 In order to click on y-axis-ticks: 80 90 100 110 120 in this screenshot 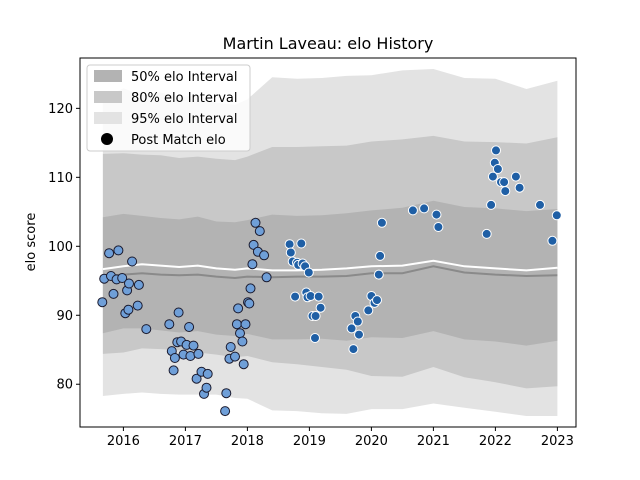, I will do `click(64, 247)`.